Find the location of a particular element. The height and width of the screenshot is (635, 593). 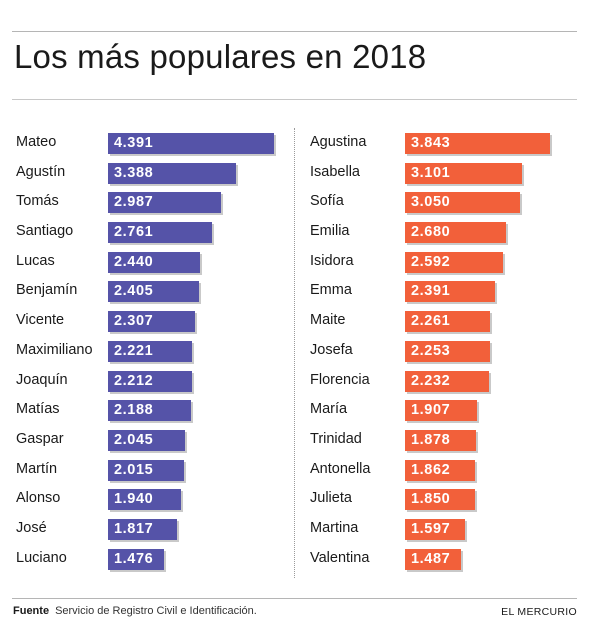

data-label: 3.050 is located at coordinates (431, 202).